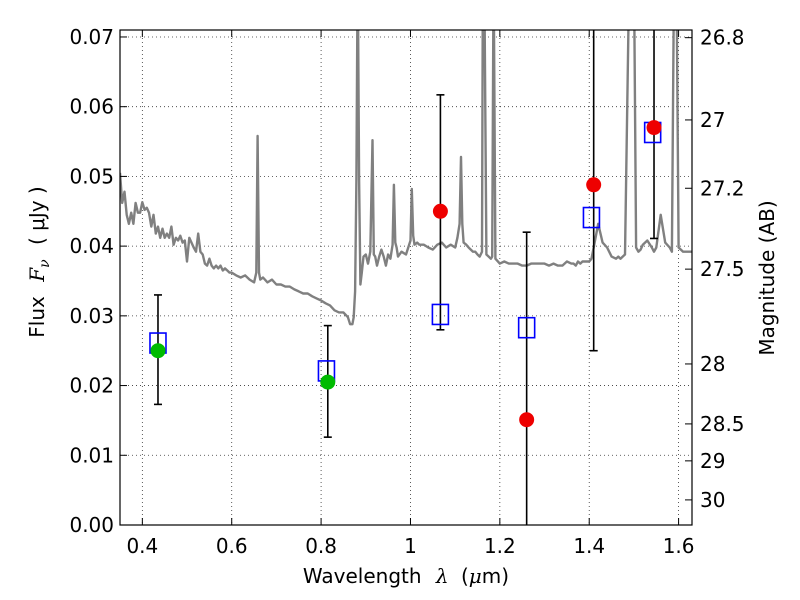 The image size is (800, 600). I want to click on x-tick-label-4: 1.2, so click(500, 546).